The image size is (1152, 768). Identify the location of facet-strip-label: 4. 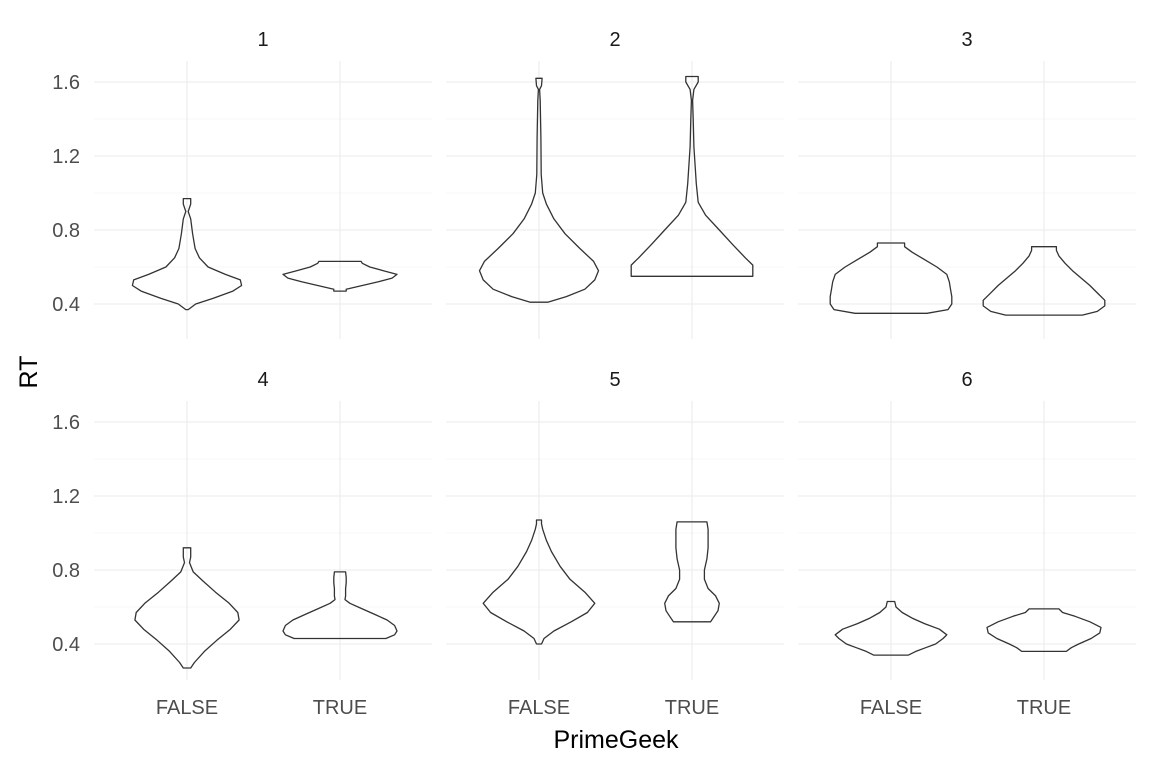
(262, 380).